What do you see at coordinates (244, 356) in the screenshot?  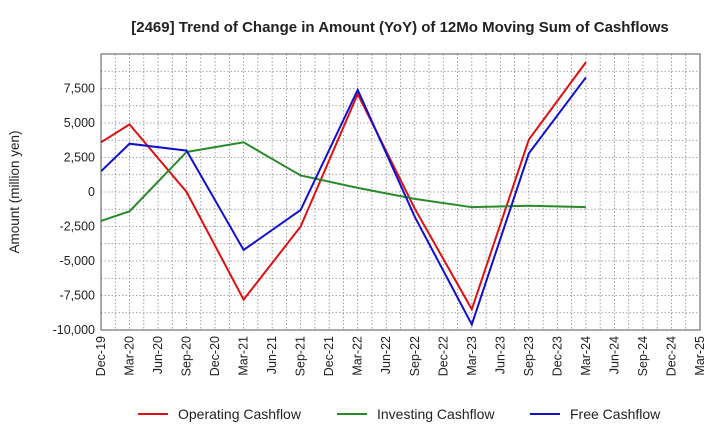 I see `x-tick-label: Mar-21` at bounding box center [244, 356].